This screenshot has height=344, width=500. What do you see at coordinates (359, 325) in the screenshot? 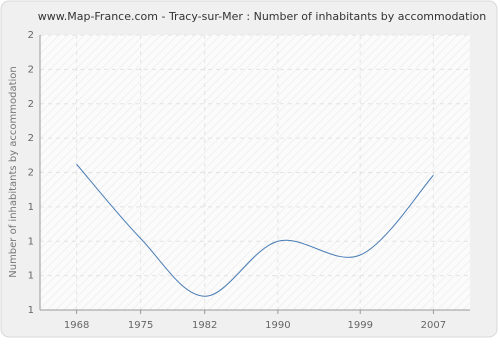
I see `x-tick-label: 1999` at bounding box center [359, 325].